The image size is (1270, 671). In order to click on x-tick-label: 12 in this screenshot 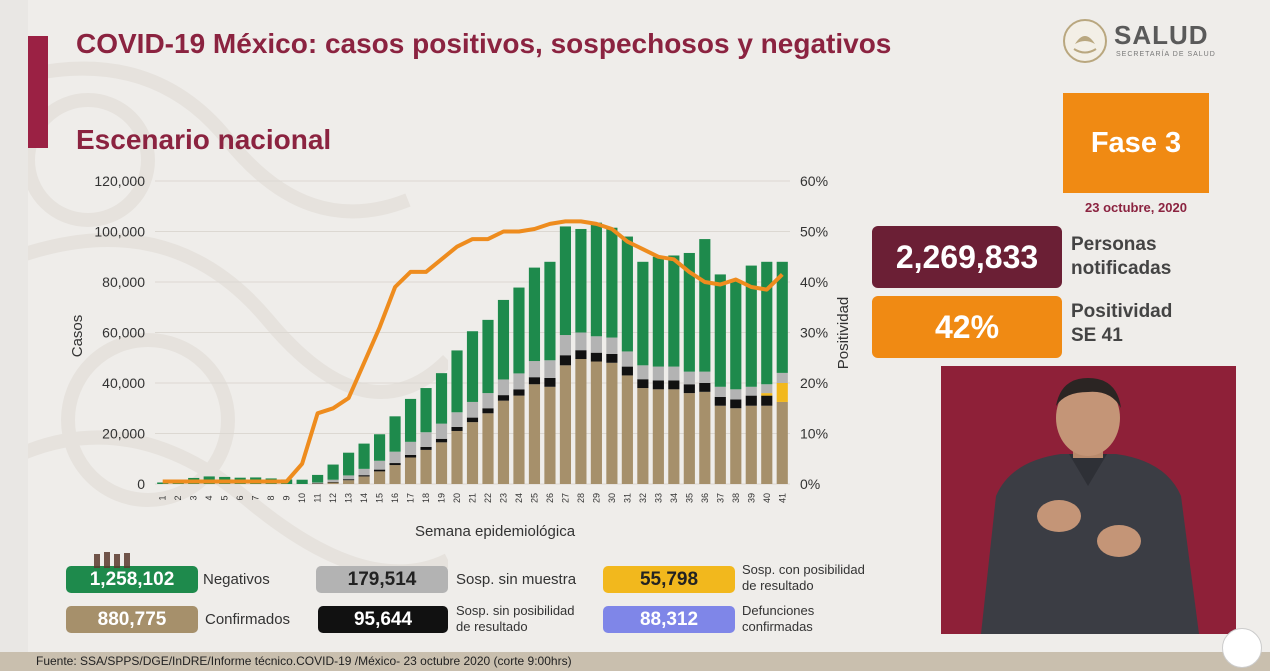, I will do `click(333, 498)`.